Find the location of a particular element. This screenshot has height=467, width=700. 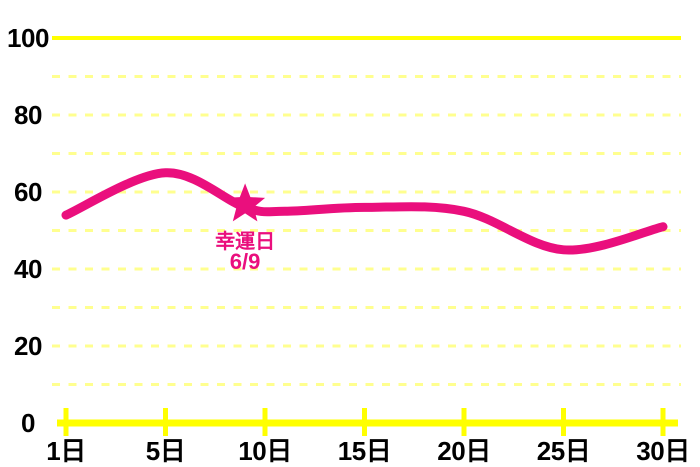

y-axis-label: 0 is located at coordinates (28, 423).